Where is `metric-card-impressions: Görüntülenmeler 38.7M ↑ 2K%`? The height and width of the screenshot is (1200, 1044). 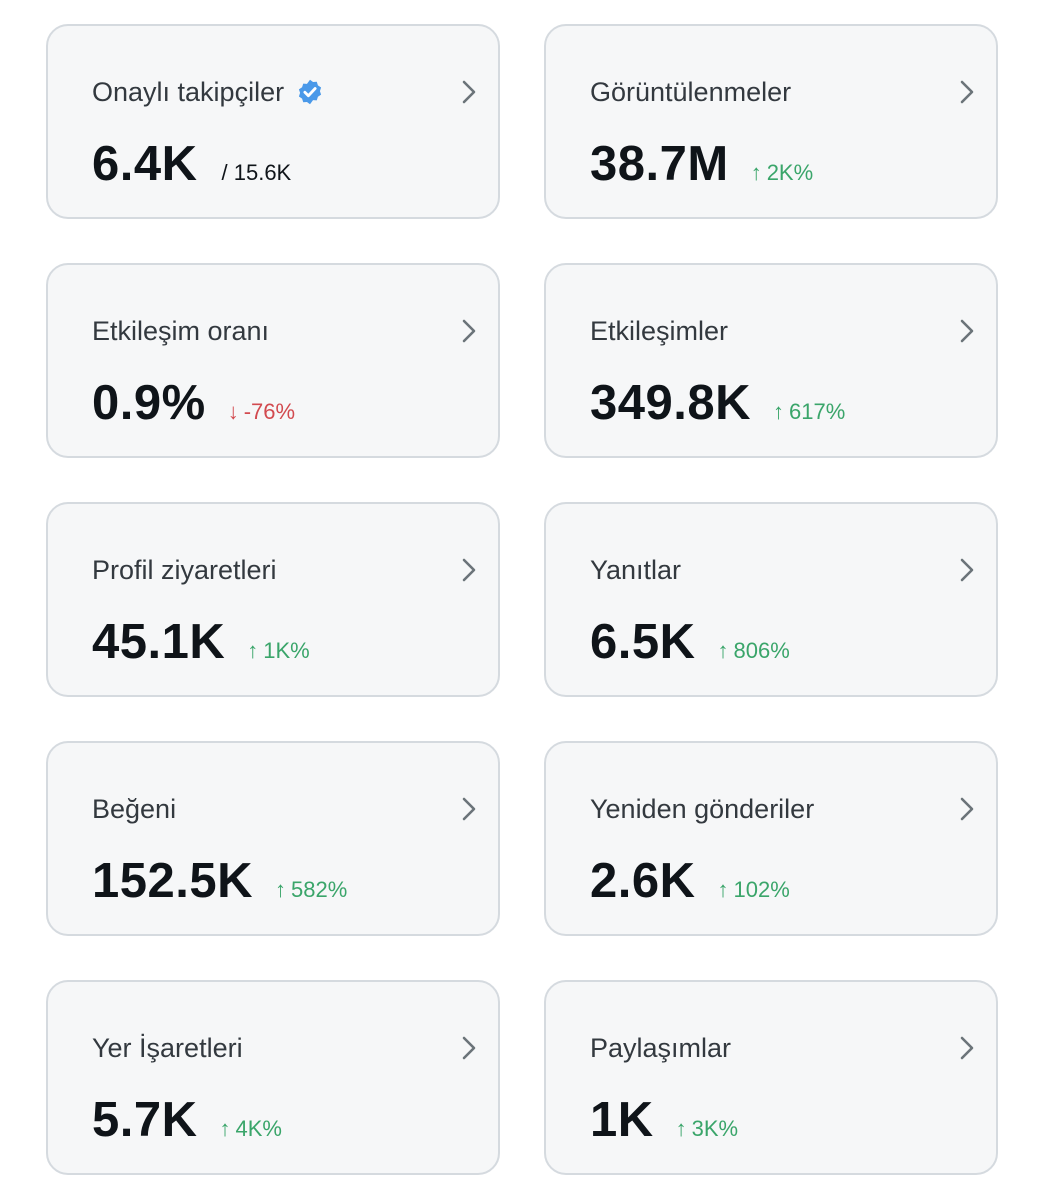
metric-card-impressions: Görüntülenmeler 38.7M ↑ 2K% is located at coordinates (771, 121).